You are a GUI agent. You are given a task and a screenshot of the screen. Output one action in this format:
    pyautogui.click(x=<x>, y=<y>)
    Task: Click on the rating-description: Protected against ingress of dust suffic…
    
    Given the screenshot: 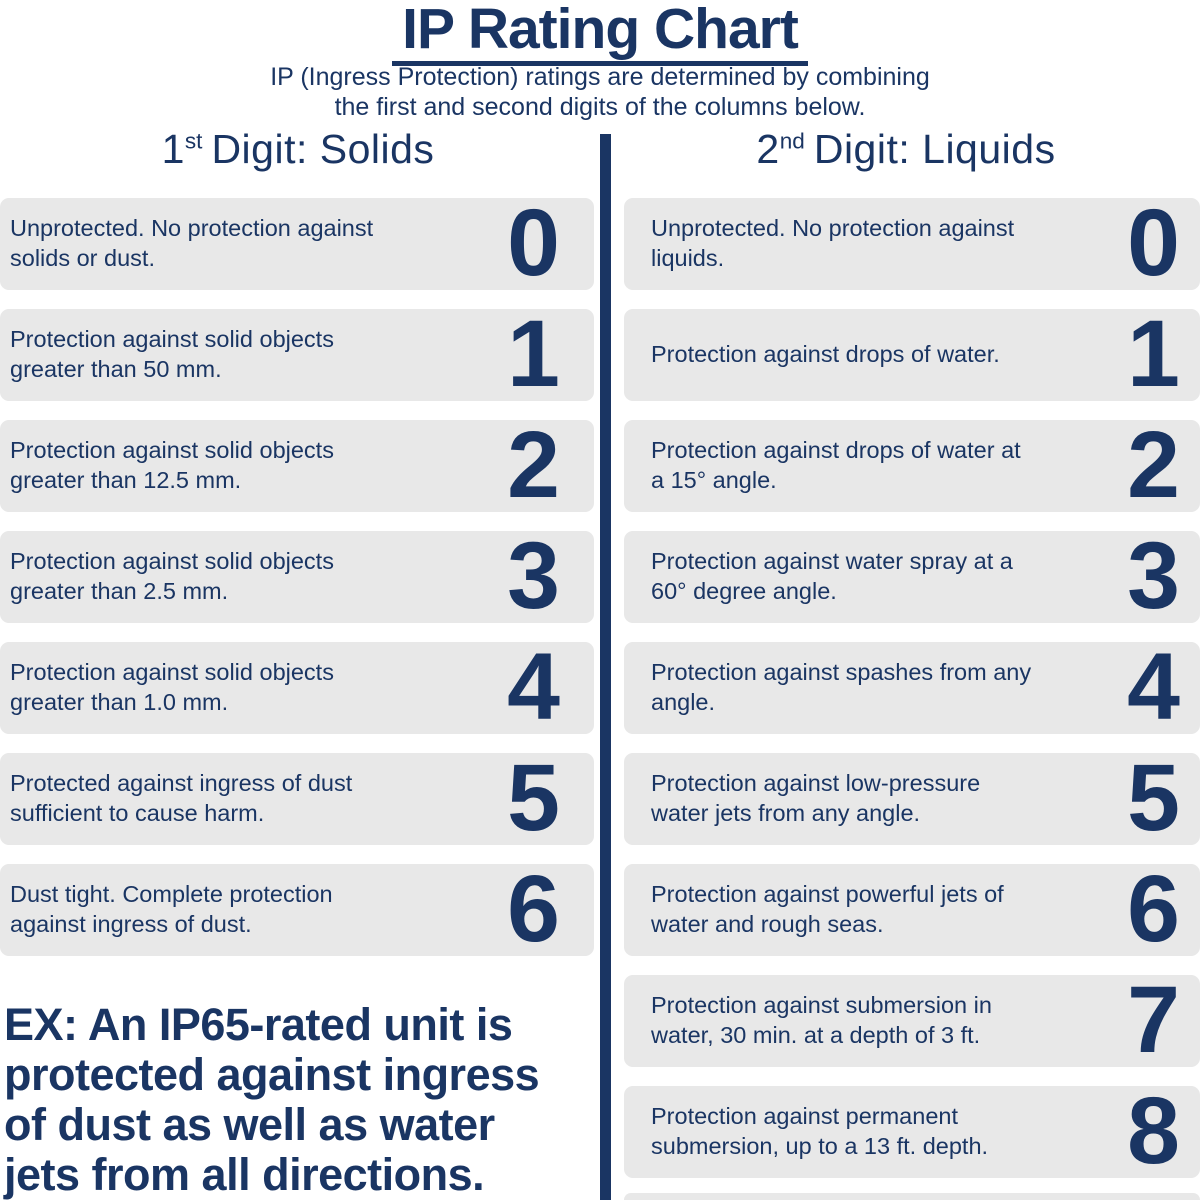 What is the action you would take?
    pyautogui.click(x=181, y=798)
    